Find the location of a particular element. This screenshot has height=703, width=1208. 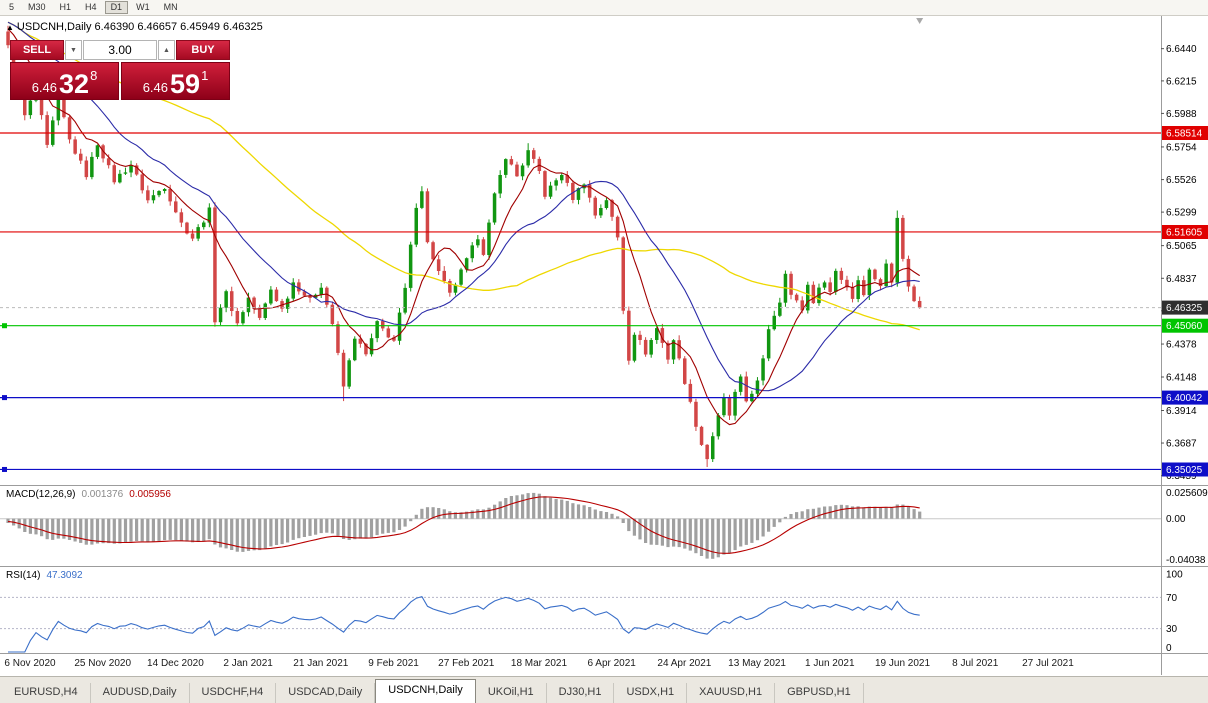

timeframe-button-w1: W1 is located at coordinates (143, 7).